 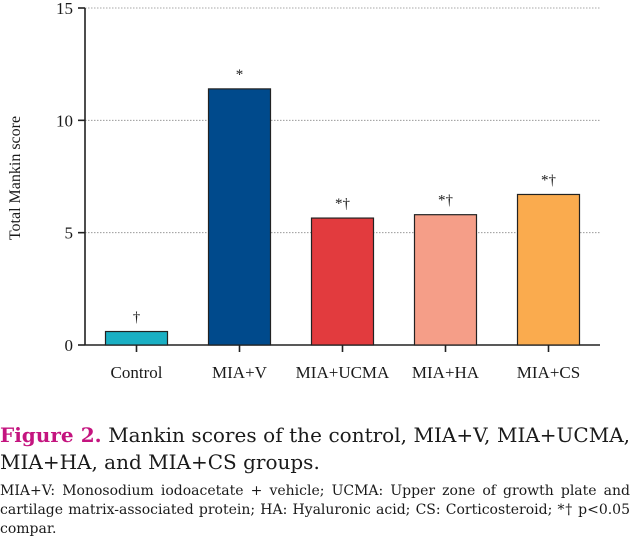 What do you see at coordinates (446, 372) in the screenshot?
I see `x-tick-label-3: MIA+HA` at bounding box center [446, 372].